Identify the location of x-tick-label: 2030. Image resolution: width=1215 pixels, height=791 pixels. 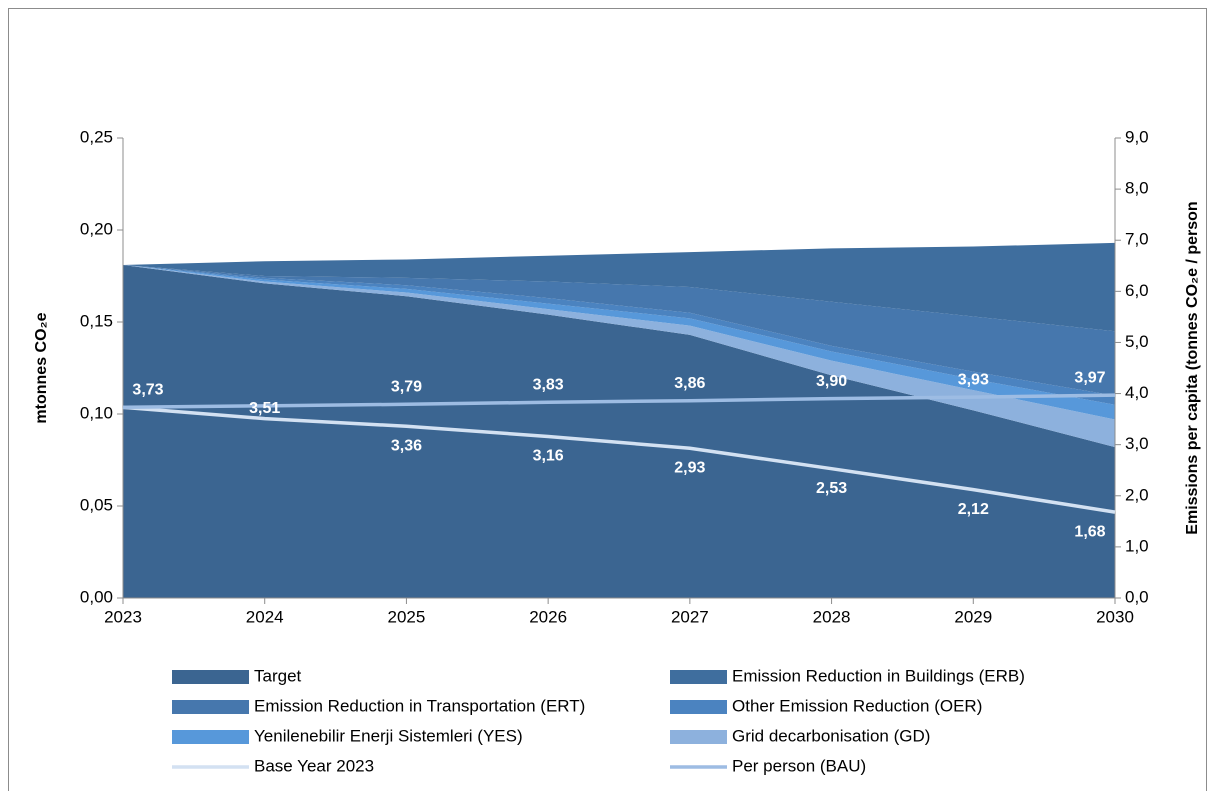
(1115, 616).